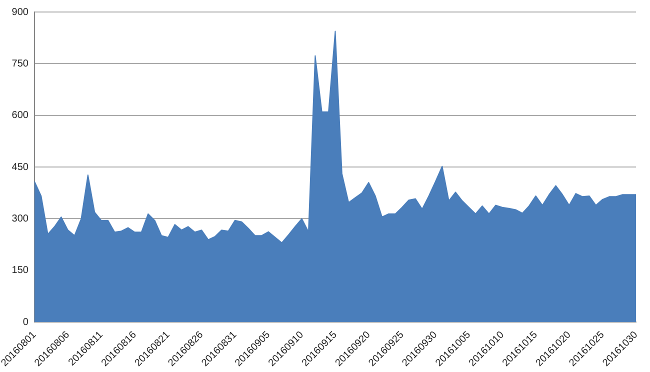 The width and height of the screenshot is (650, 372). What do you see at coordinates (20, 270) in the screenshot?
I see `y-tick-label: 150` at bounding box center [20, 270].